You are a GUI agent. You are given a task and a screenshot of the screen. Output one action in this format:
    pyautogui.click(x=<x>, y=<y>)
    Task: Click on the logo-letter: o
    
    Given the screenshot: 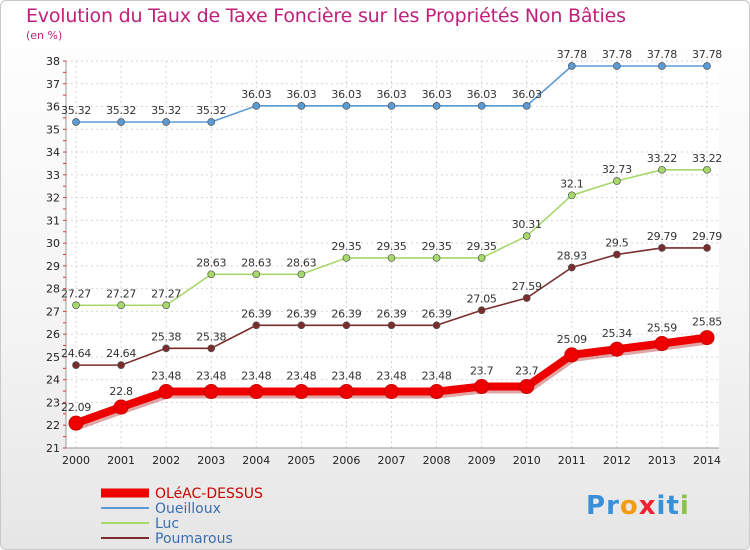 What is the action you would take?
    pyautogui.click(x=629, y=506)
    